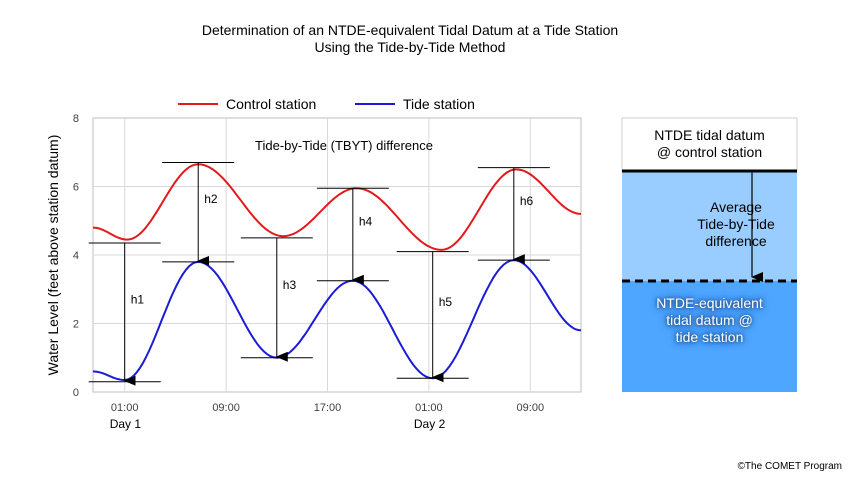 This screenshot has width=850, height=480. Describe the element at coordinates (709, 152) in the screenshot. I see `top-label-line2: @ control station` at that location.